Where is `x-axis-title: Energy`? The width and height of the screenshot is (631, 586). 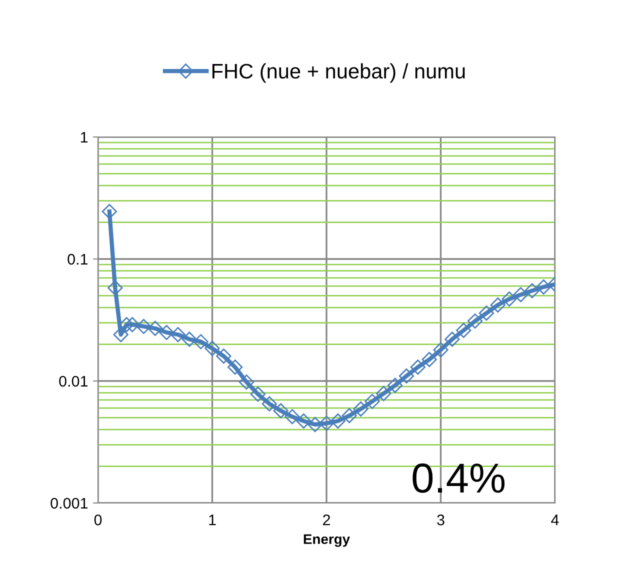
x-axis-title: Energy is located at coordinates (327, 540).